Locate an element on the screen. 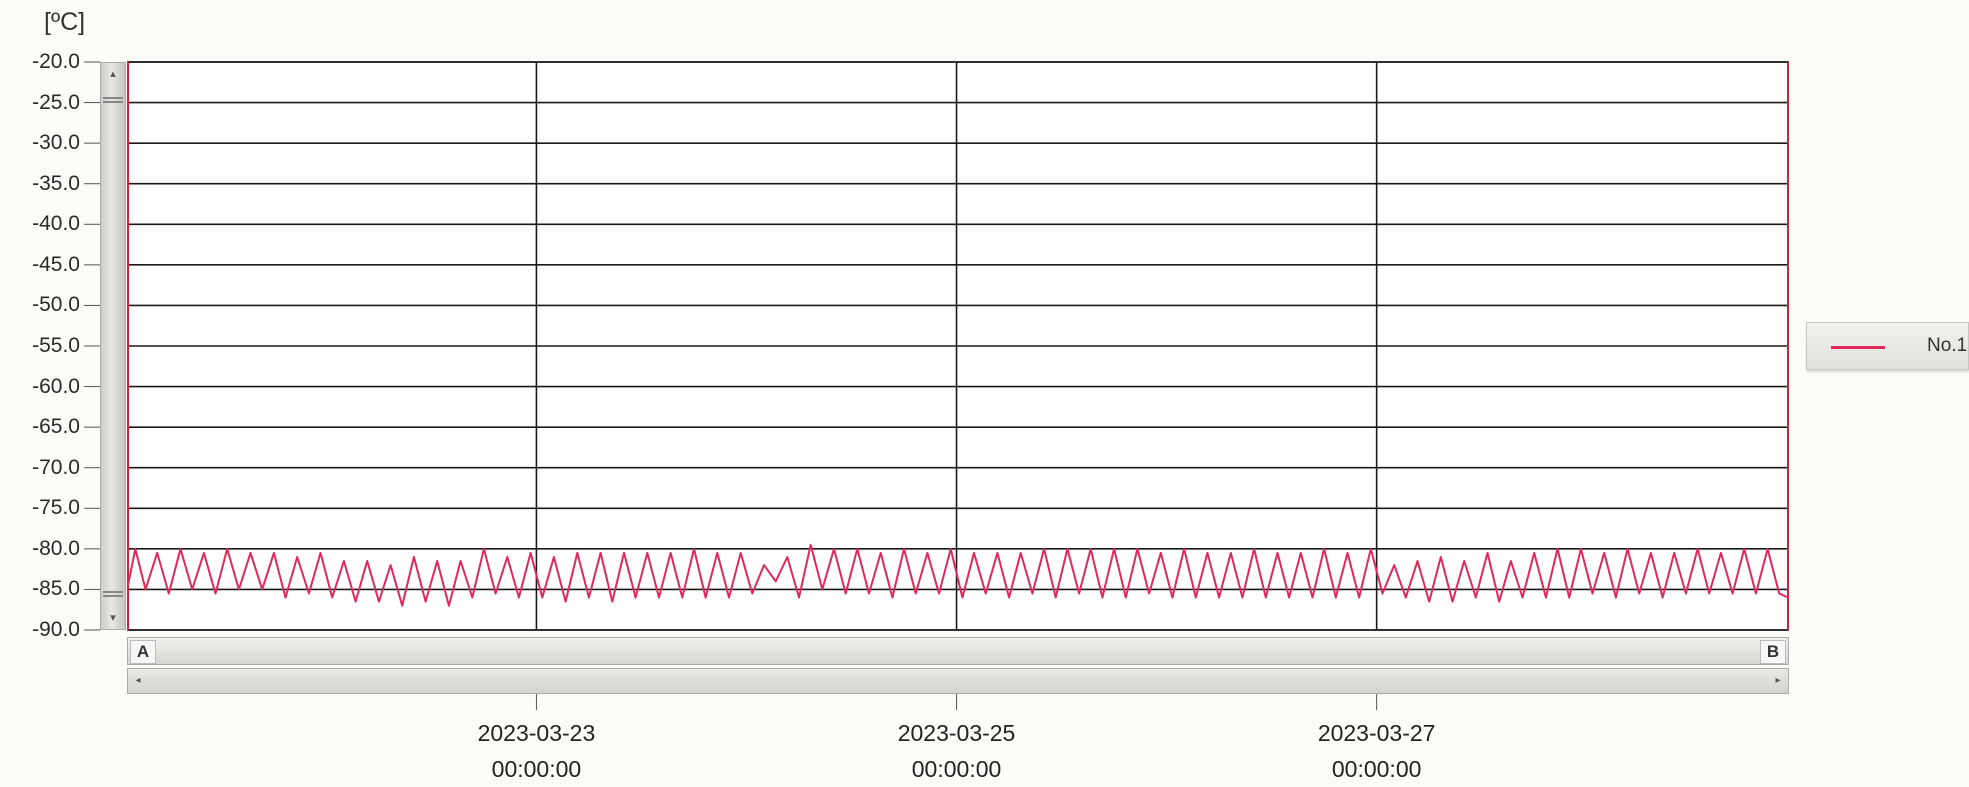  horizontal-scrollbar: ◂ ▸ is located at coordinates (958, 681).